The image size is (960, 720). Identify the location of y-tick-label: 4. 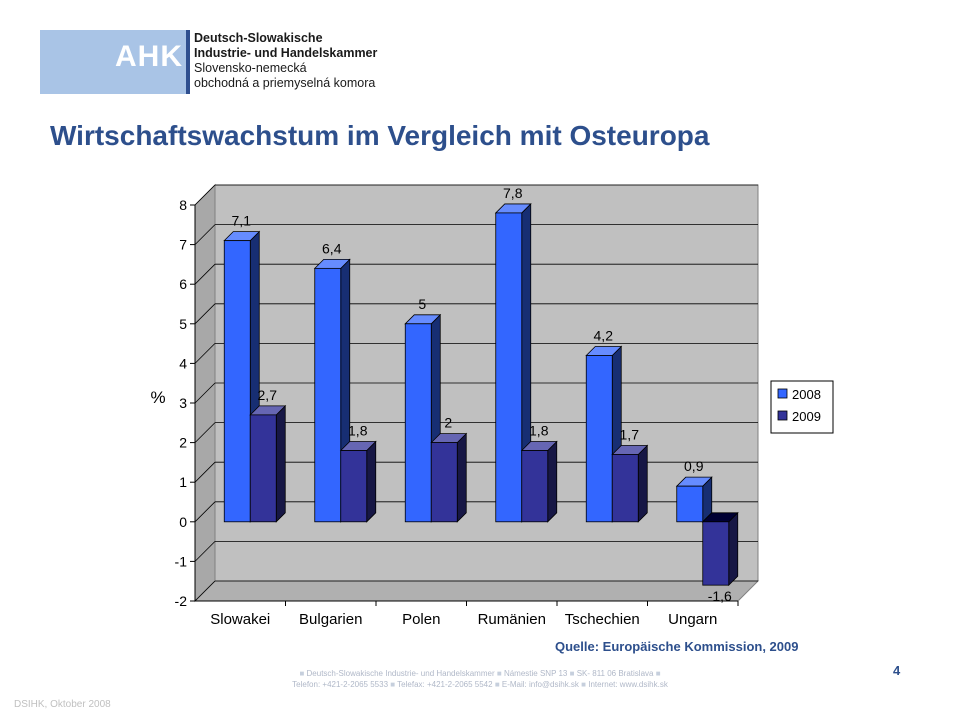
(183, 363).